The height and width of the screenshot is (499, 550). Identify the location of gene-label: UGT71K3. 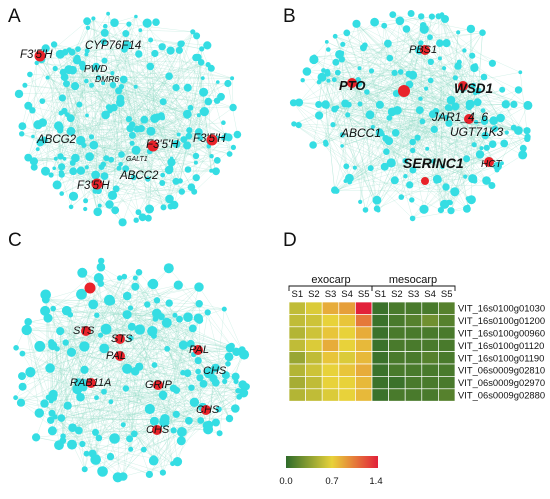
(477, 132).